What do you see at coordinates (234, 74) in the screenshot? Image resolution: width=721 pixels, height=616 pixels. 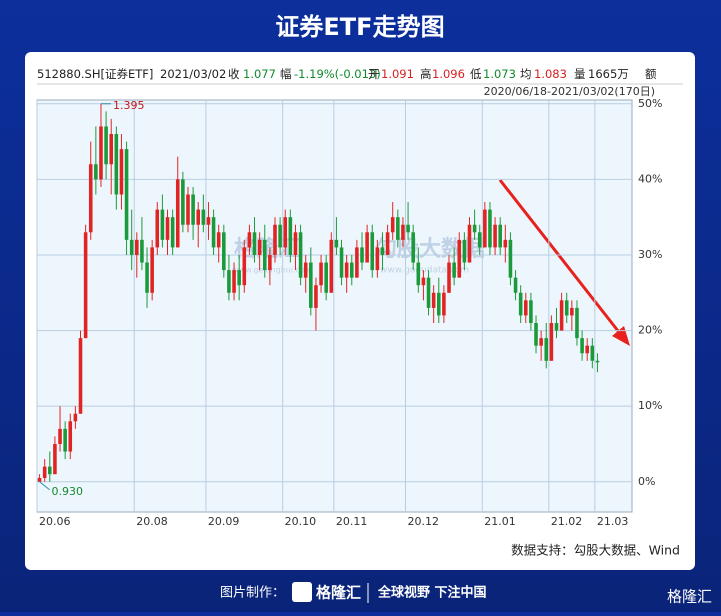 I see `info-item: 收` at bounding box center [234, 74].